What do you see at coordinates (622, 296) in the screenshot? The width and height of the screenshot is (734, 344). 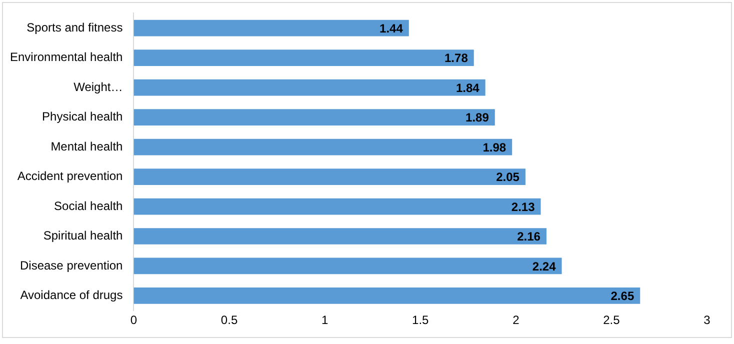 I see `data-label: 2.65` at bounding box center [622, 296].